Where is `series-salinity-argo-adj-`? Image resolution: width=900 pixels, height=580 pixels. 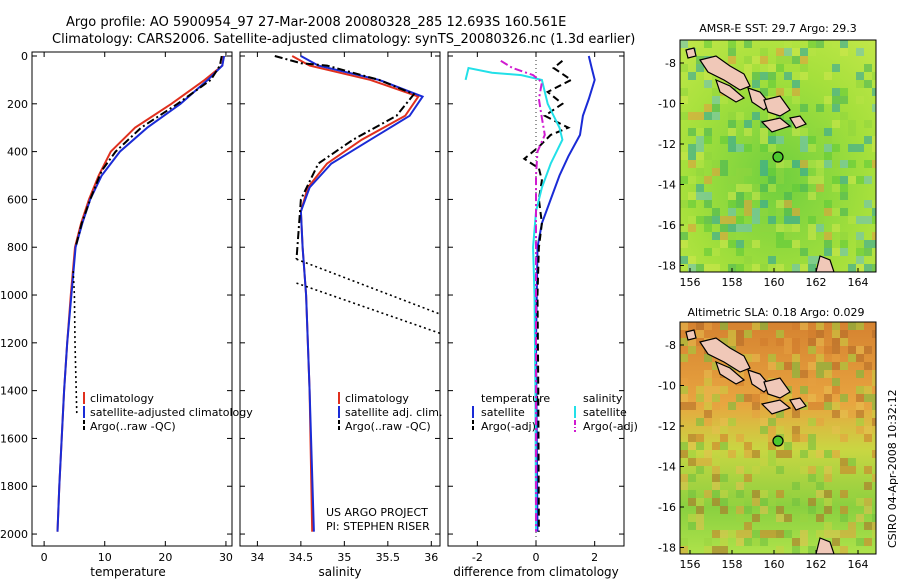
series-salinity-argo-adj- is located at coordinates (523, 295).